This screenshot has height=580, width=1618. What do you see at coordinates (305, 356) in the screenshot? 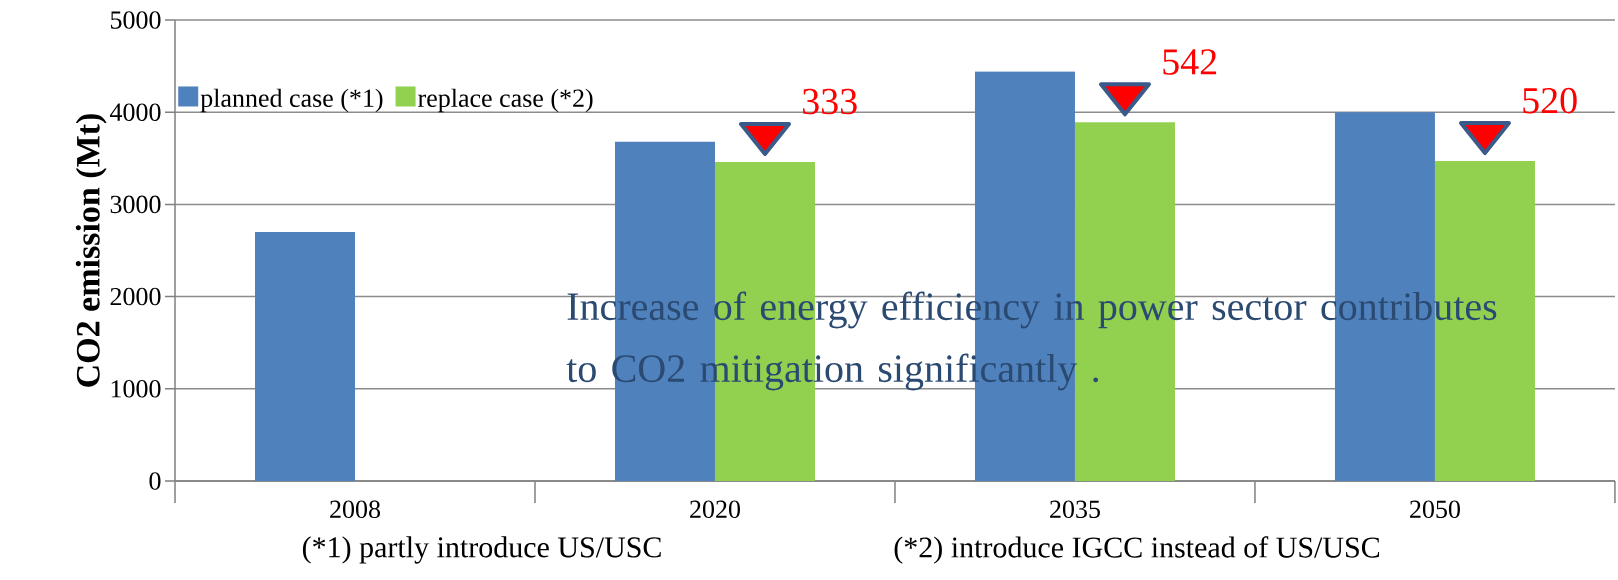
I see `bar` at bounding box center [305, 356].